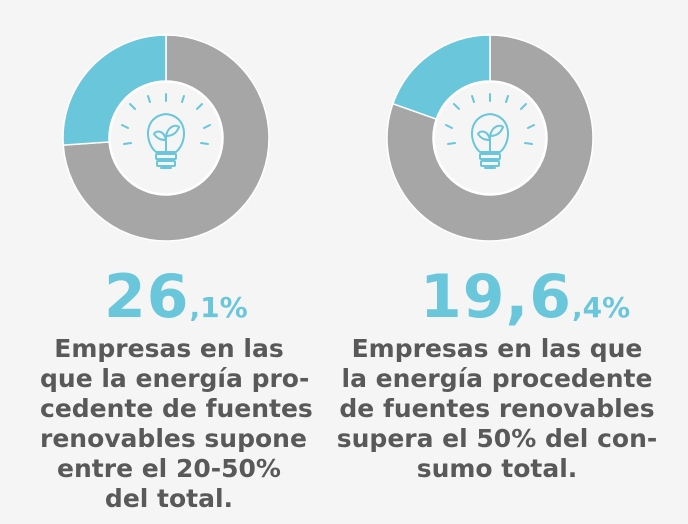 The width and height of the screenshot is (688, 524). Describe the element at coordinates (496, 297) in the screenshot. I see `percentage-integer-right: 19,6` at that location.